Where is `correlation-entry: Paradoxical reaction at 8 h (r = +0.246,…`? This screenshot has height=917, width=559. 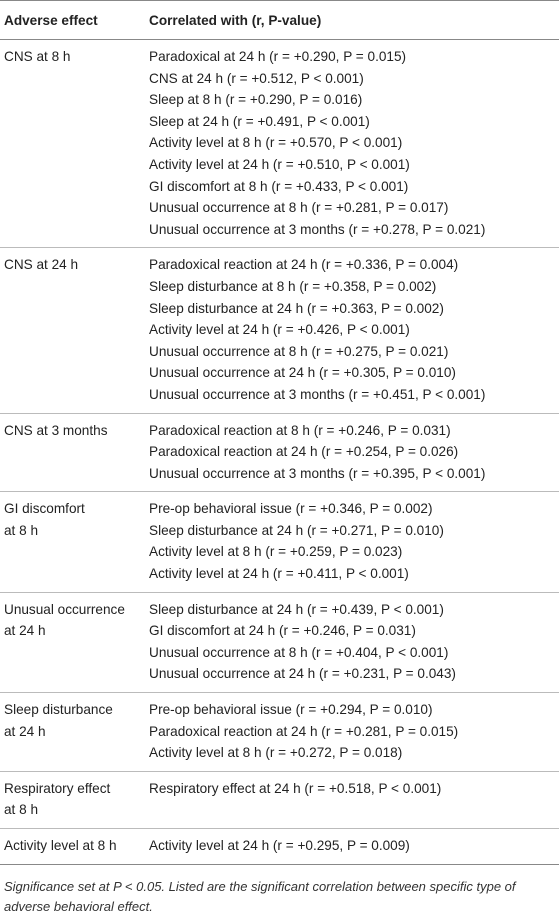
correlation-entry: Paradoxical reaction at 8 h (r = +0.246,… is located at coordinates (300, 430).